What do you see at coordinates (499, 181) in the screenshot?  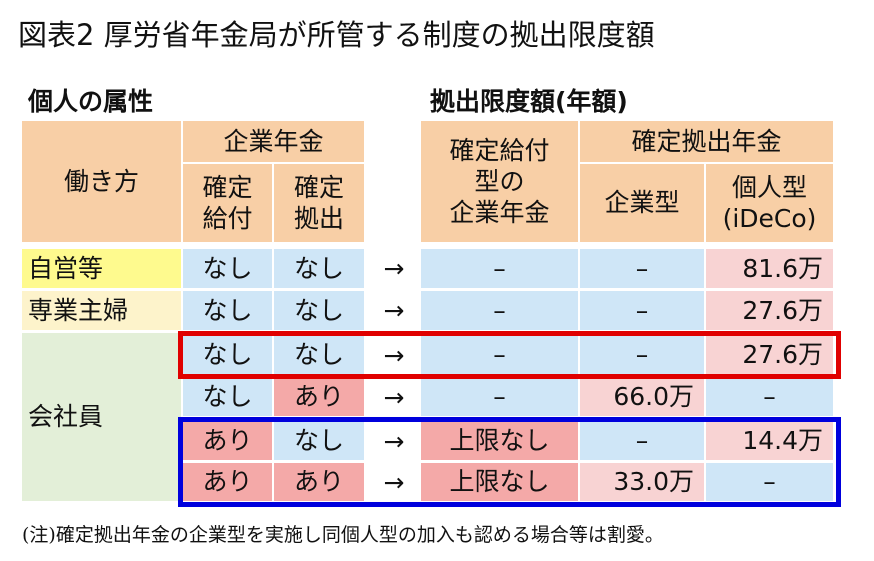 I see `col-db-corporate: 確定給付 型の 企業年金` at bounding box center [499, 181].